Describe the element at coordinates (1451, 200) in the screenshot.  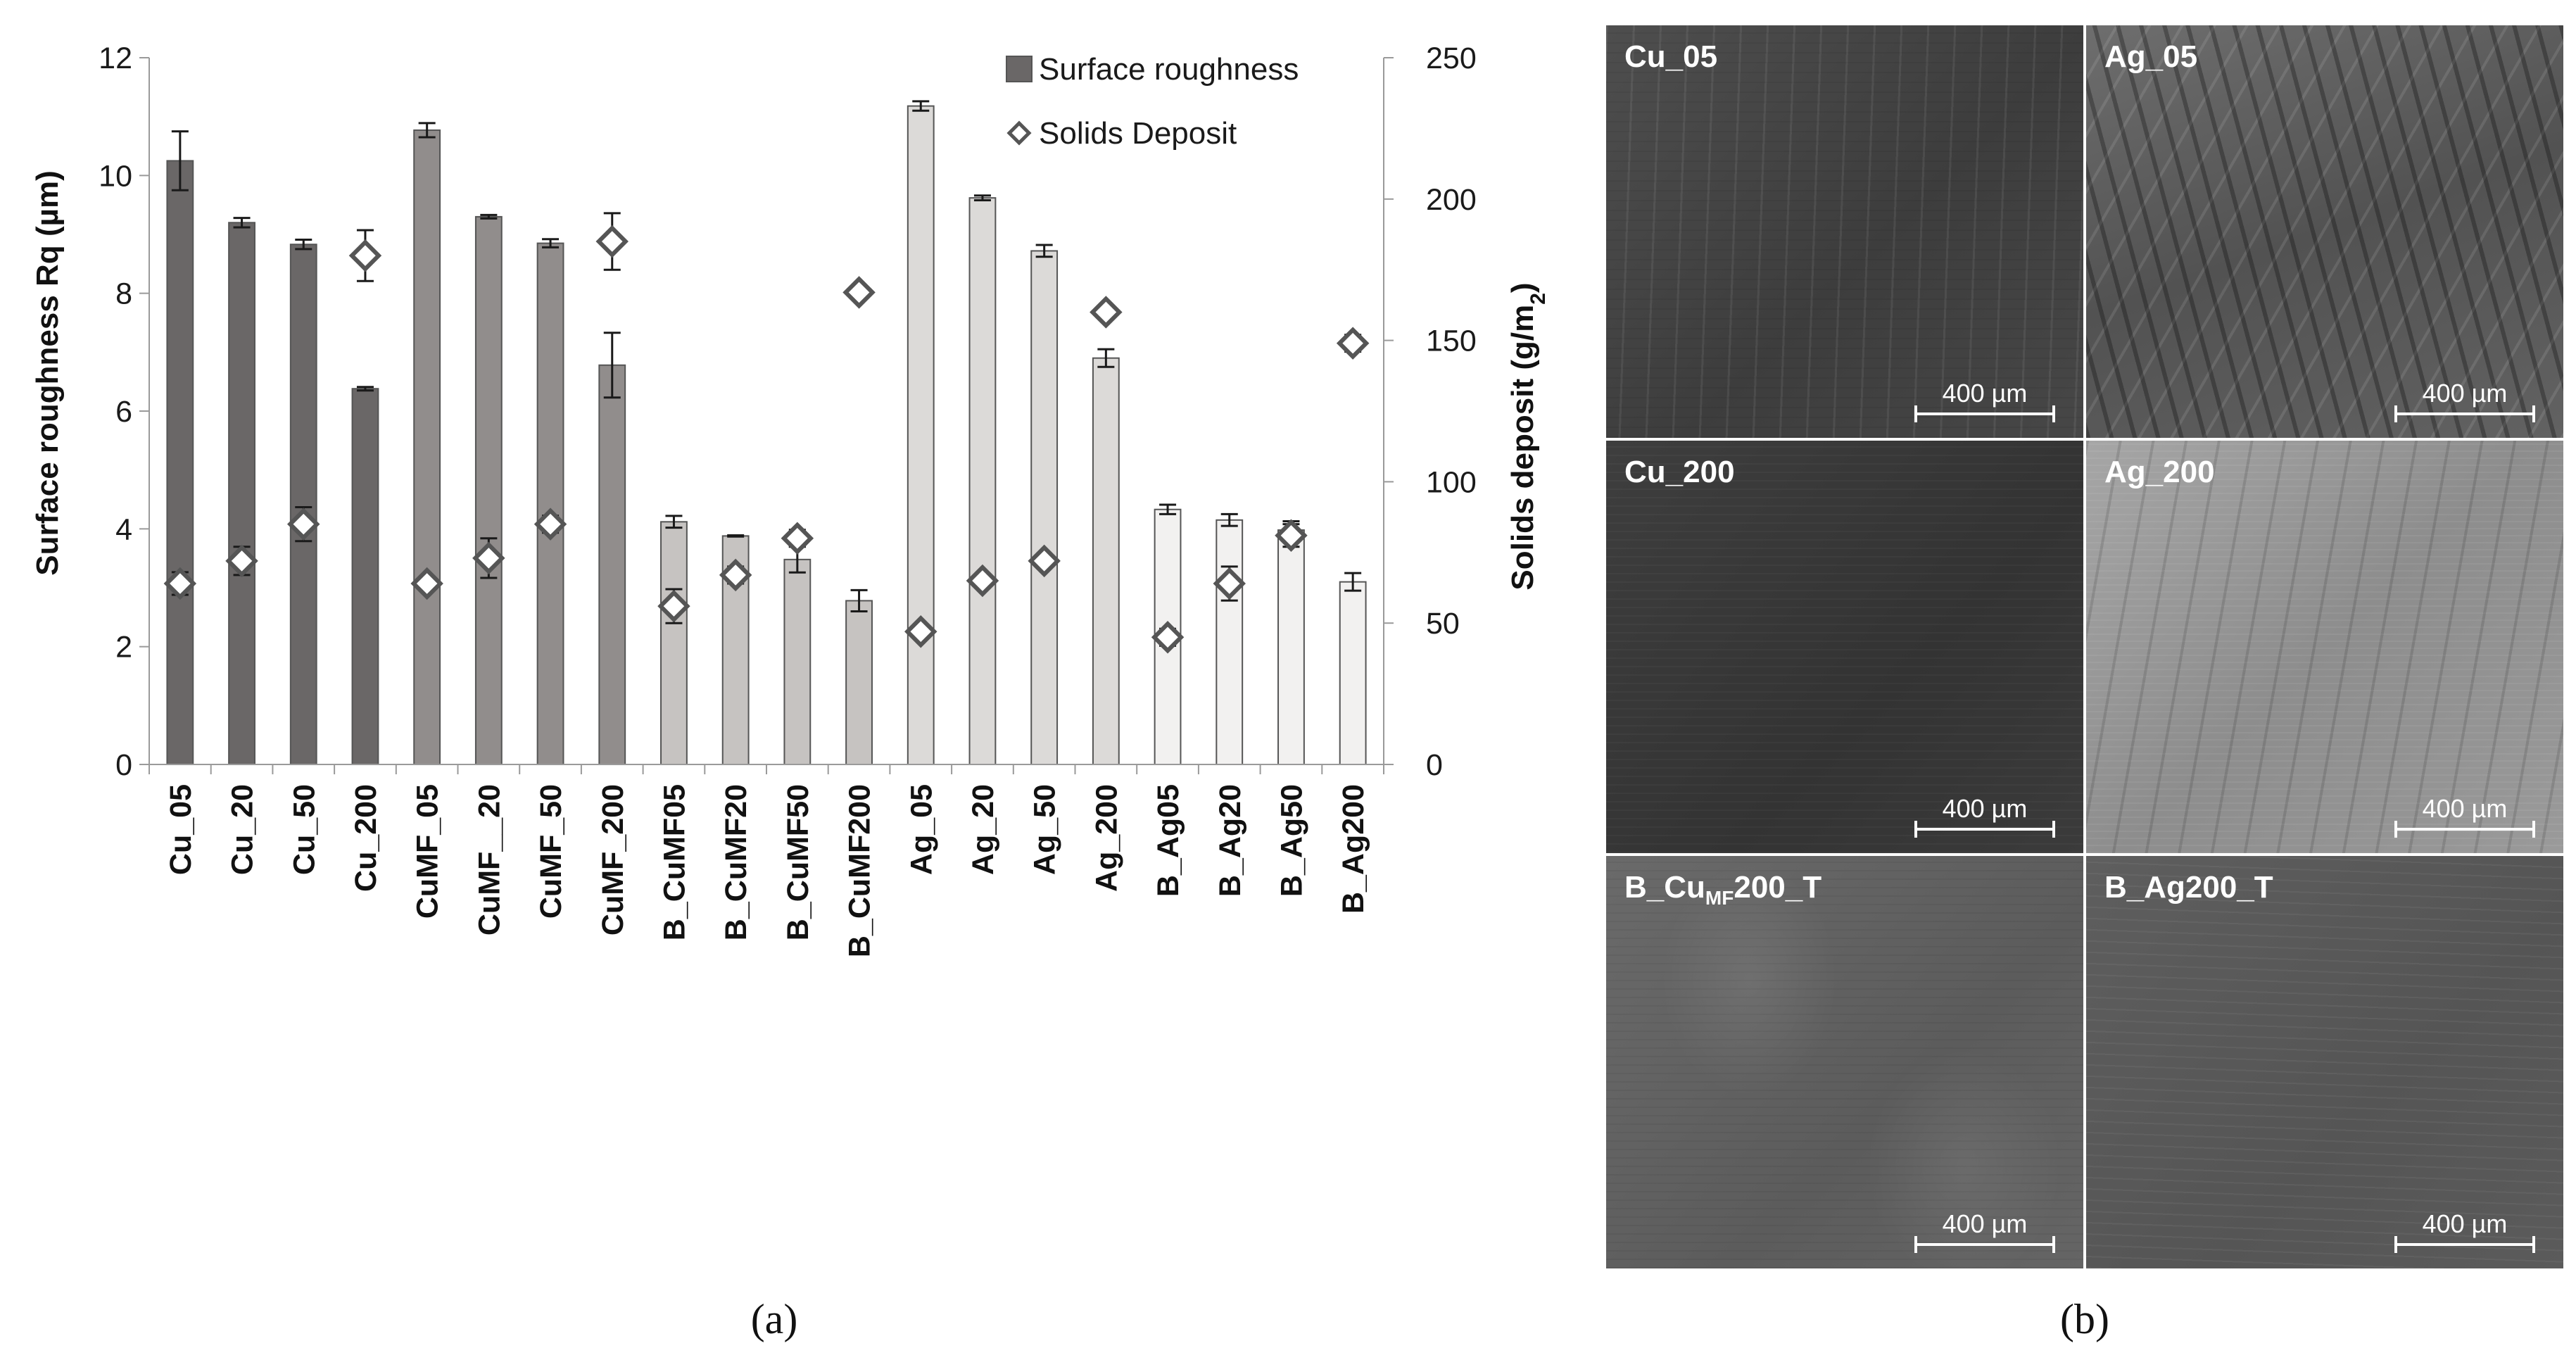
I see `y2-tick-label: 200` at that location.